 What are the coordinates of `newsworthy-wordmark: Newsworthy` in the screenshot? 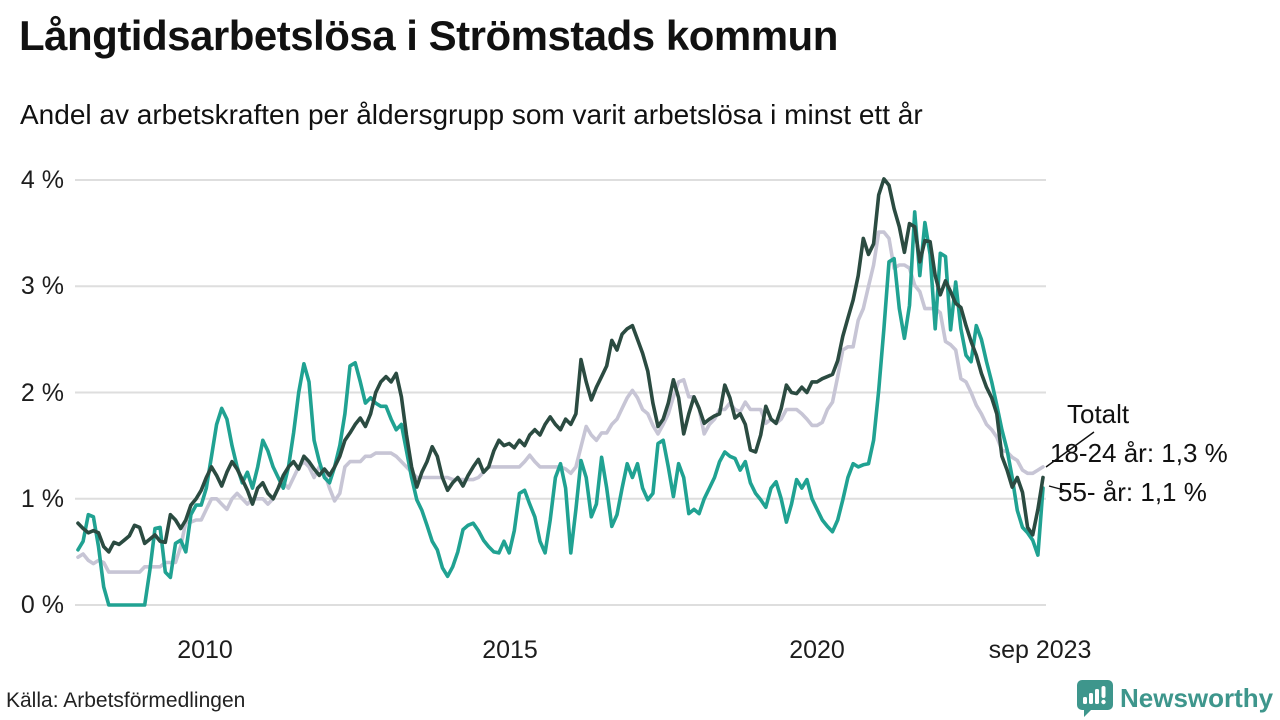 It's located at (1197, 698).